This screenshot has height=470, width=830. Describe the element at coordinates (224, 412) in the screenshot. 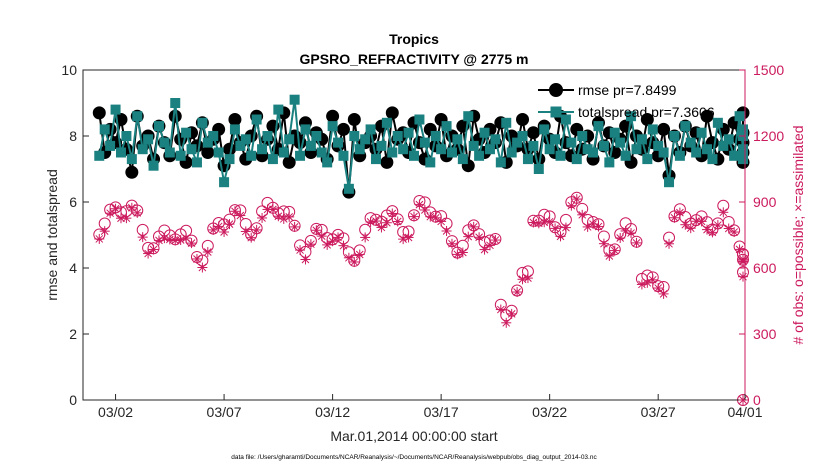

I see `x-tick-label: 03/07` at that location.